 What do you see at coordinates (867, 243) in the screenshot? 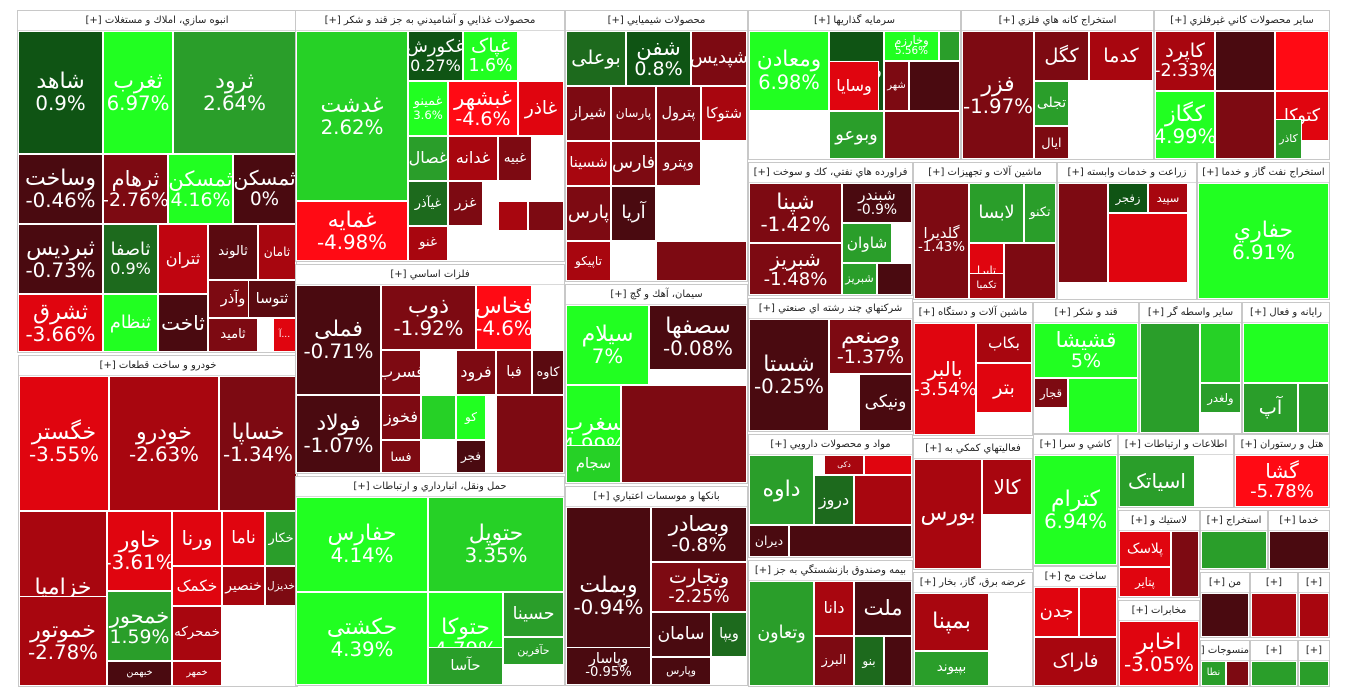
I see `stock-tile: شاوان` at bounding box center [867, 243].